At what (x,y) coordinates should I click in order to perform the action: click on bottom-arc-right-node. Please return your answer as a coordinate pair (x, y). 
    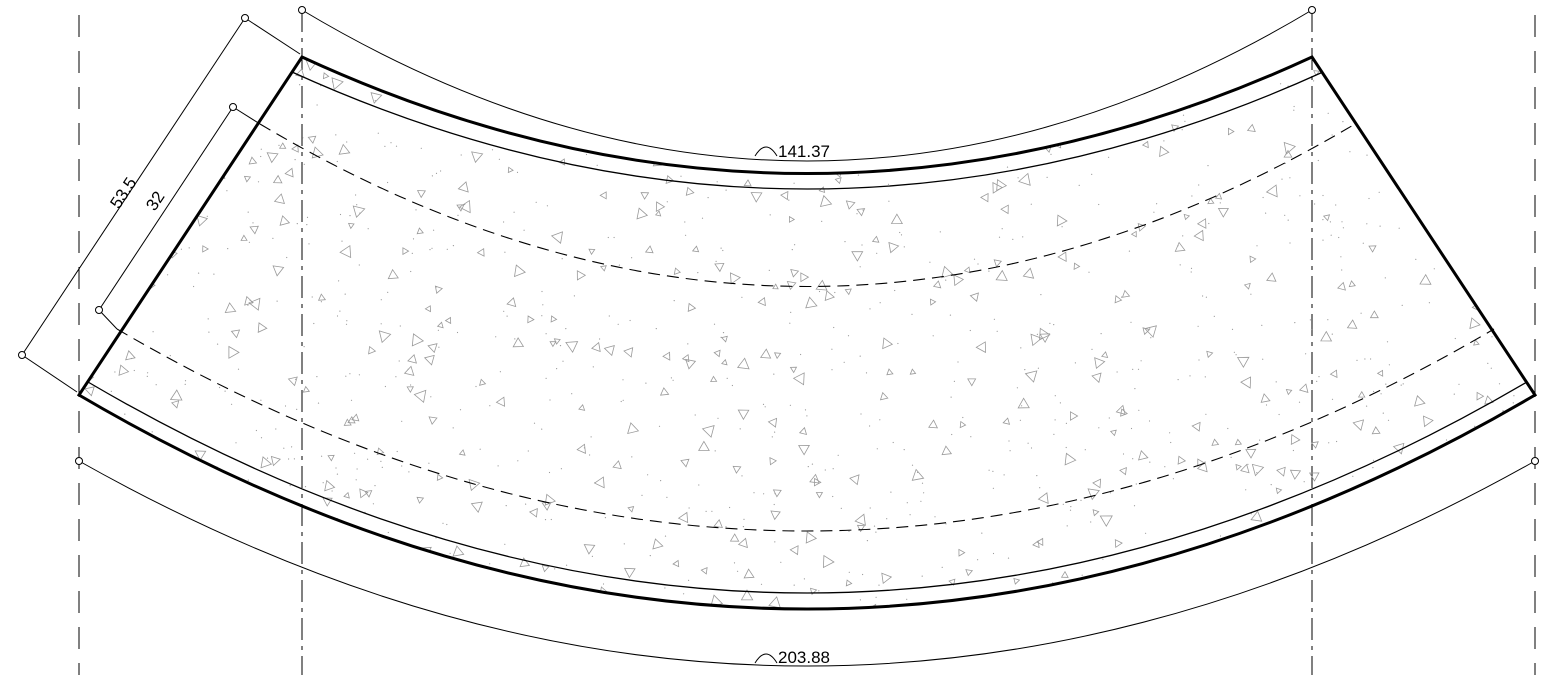
    Looking at the image, I should click on (1535, 461).